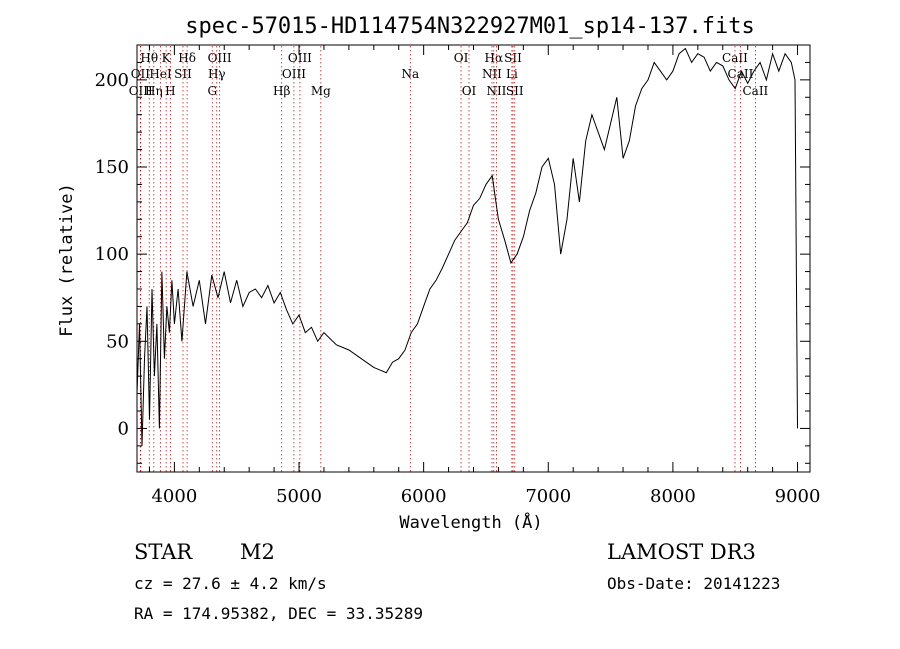 This screenshot has width=900, height=649. What do you see at coordinates (681, 552) in the screenshot?
I see `survey-name: LAMOST DR3` at bounding box center [681, 552].